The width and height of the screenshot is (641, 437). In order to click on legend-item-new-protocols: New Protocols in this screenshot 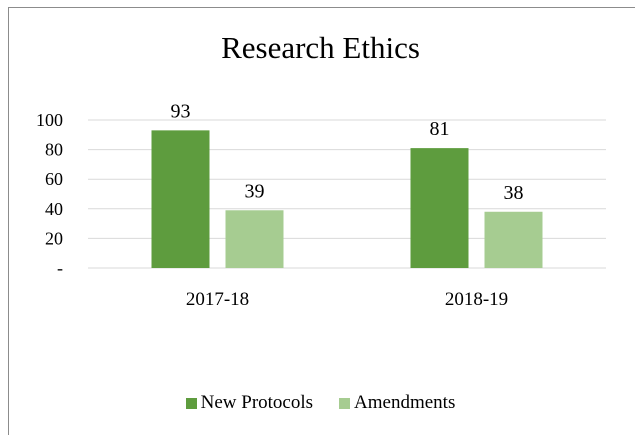, I will do `click(249, 403)`.